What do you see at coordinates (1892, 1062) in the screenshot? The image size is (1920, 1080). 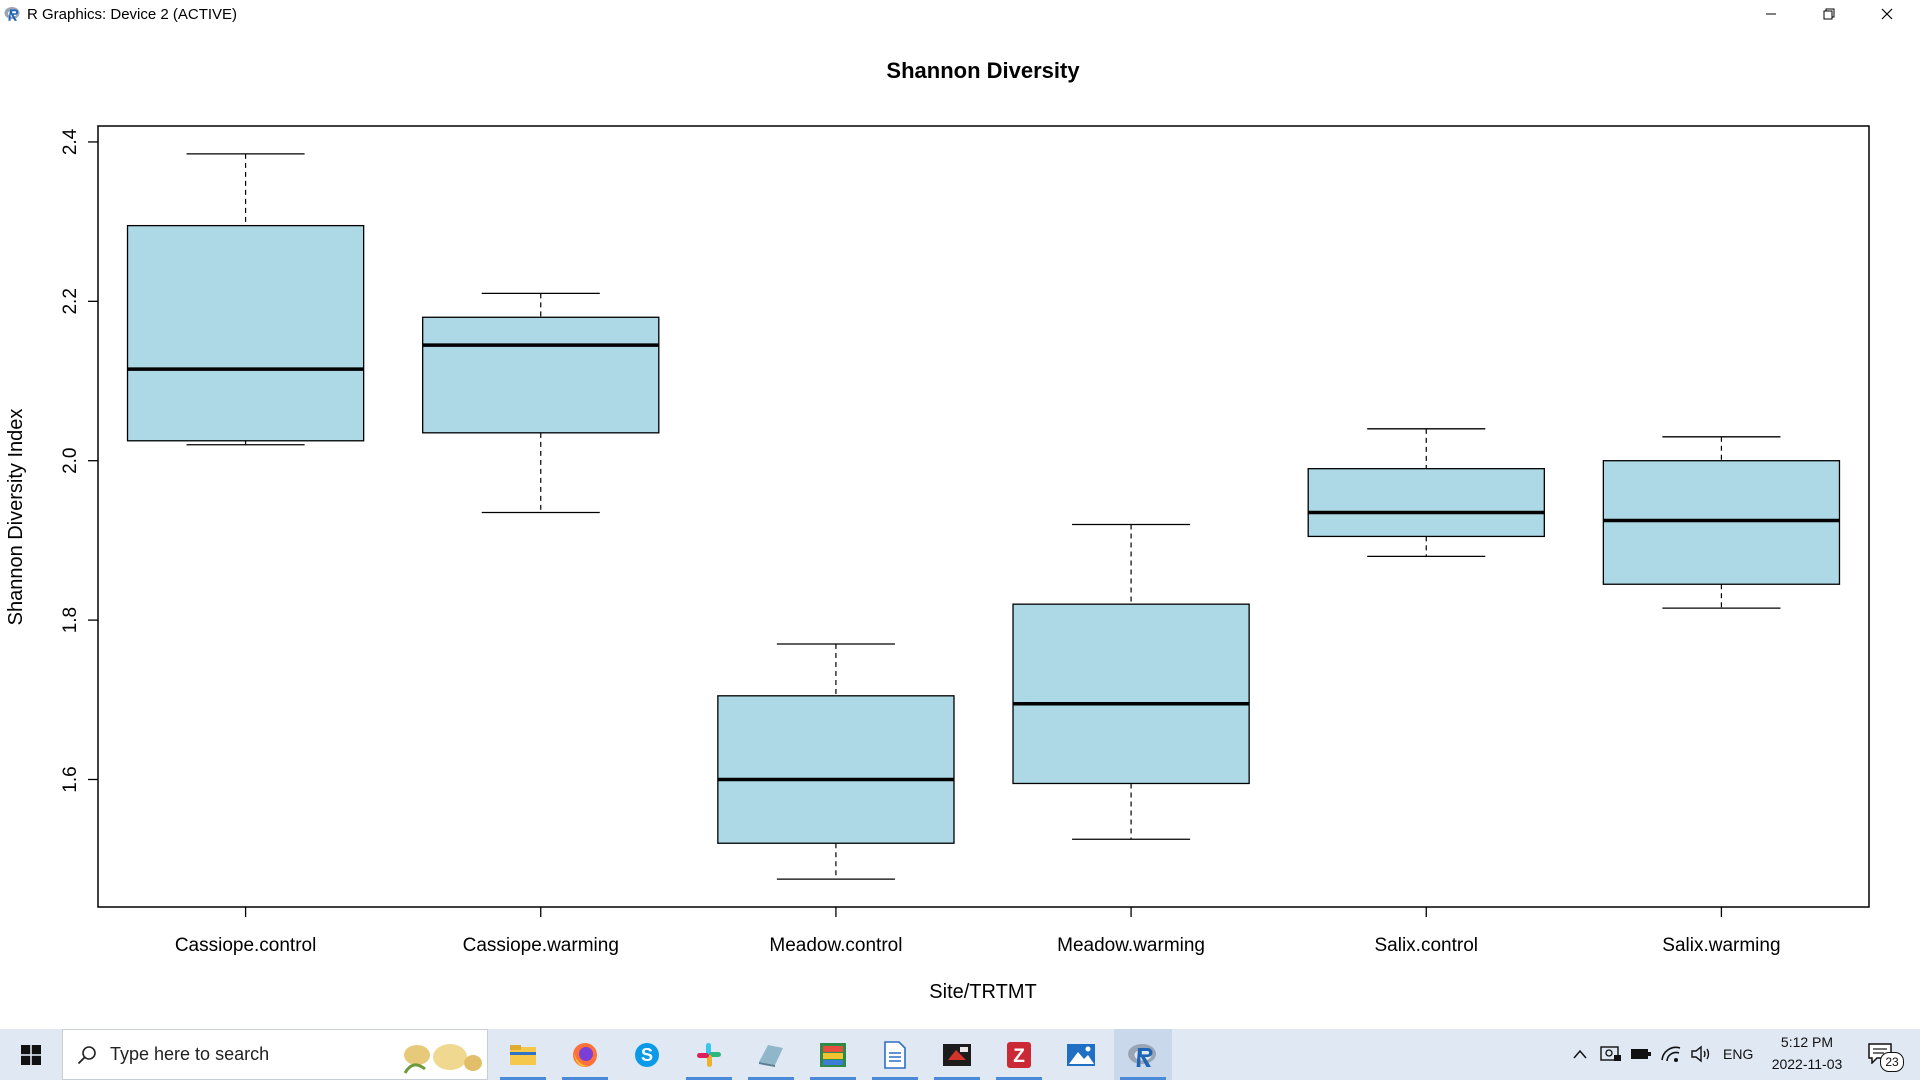 I see `notification-count-badge: 23` at bounding box center [1892, 1062].